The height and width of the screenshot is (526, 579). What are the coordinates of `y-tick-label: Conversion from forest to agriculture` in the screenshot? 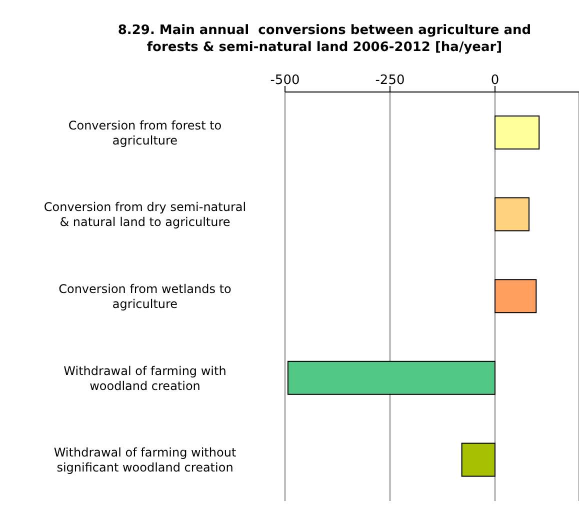 It's located at (145, 133).